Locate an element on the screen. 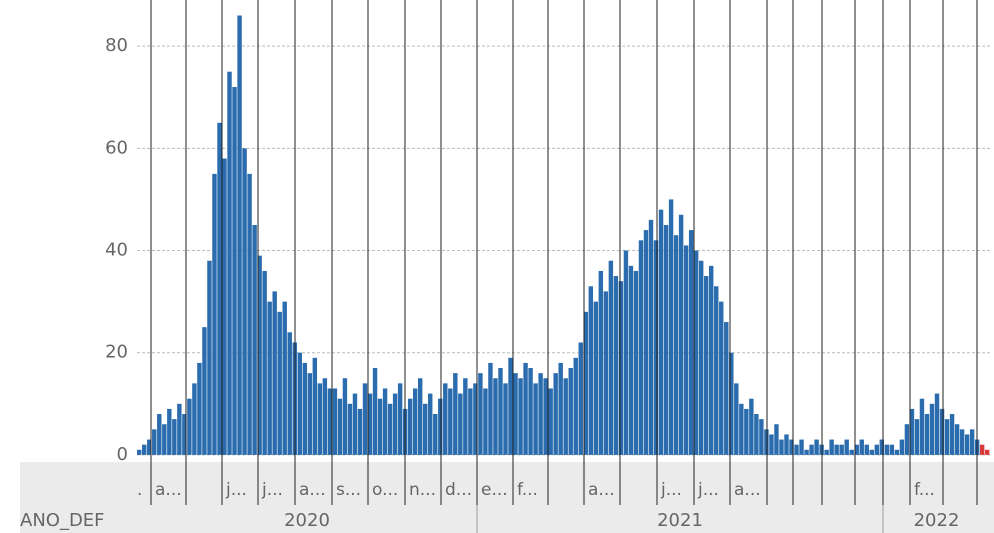 Image resolution: width=994 pixels, height=533 pixels. y-tick-label: 40 is located at coordinates (116, 250).